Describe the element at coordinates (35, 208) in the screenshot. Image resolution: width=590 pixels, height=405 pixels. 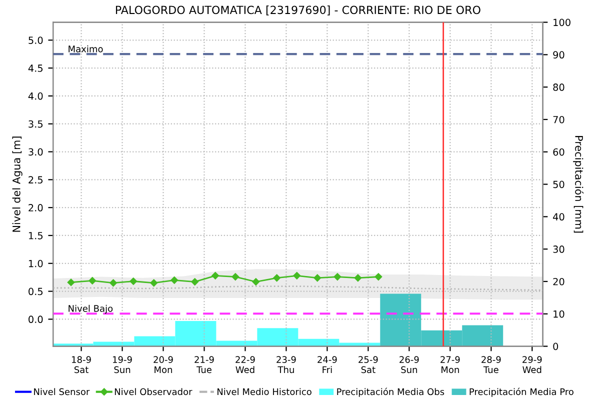
I see `y-tick-label: 2.0` at that location.